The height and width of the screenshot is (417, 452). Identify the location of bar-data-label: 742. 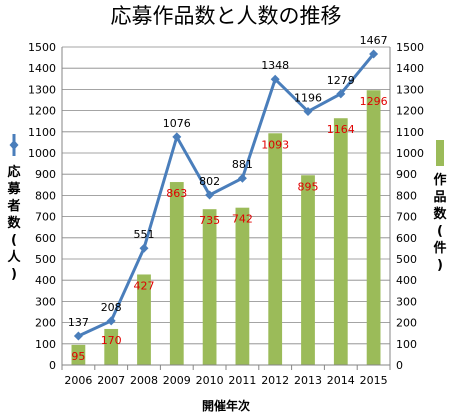
(242, 219).